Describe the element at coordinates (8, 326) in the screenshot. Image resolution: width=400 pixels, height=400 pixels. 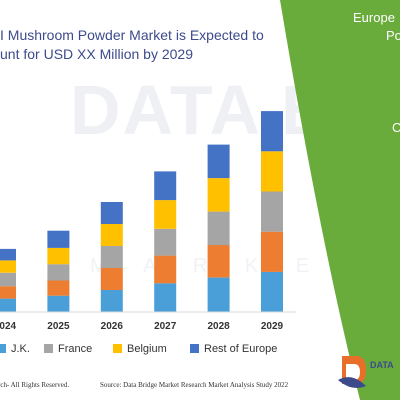
I see `x-tick-label-2024: 2024` at that location.